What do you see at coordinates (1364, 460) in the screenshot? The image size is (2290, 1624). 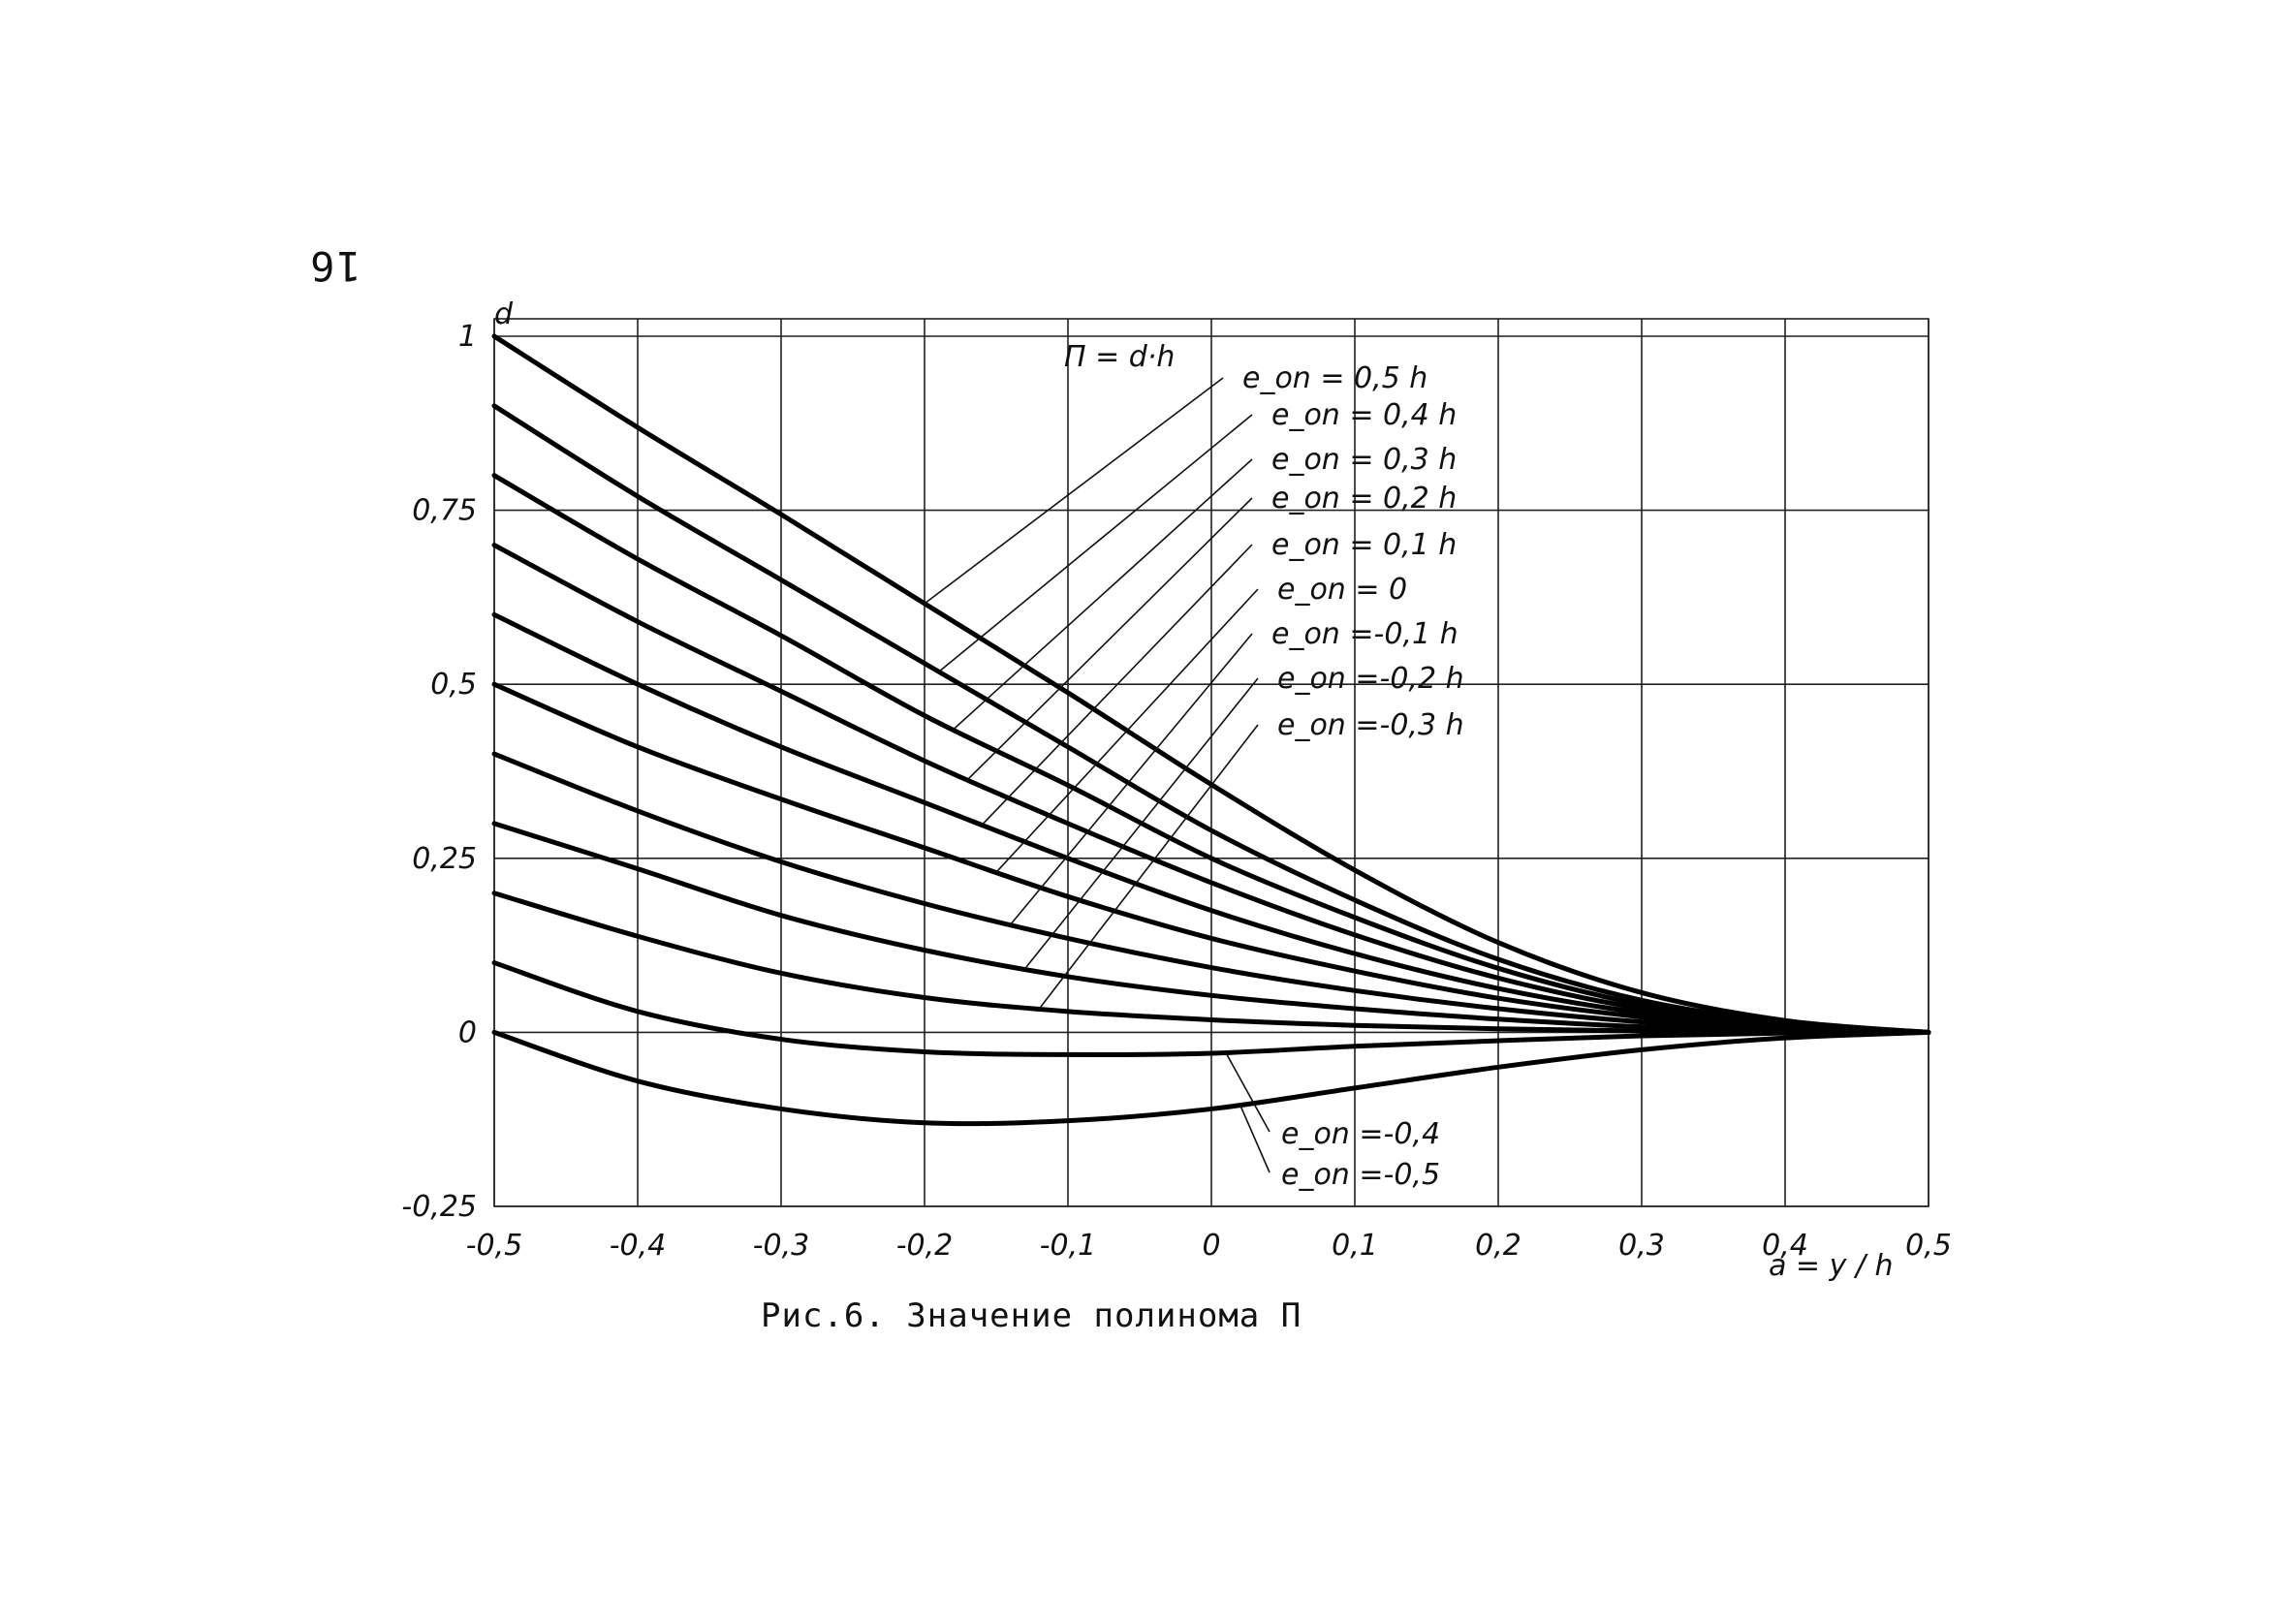 I see `series-label: e_on = 0,3 h` at bounding box center [1364, 460].